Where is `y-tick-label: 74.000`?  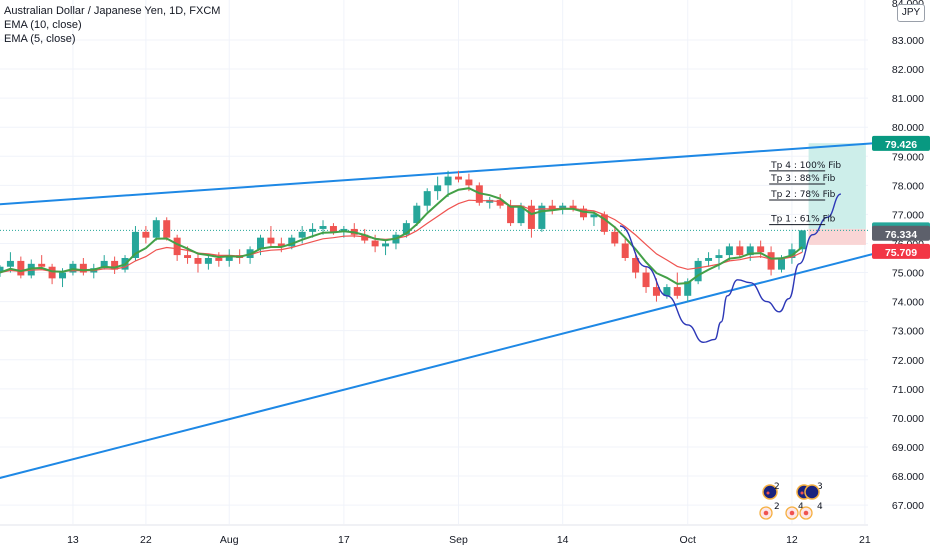
y-tick-label: 74.000 is located at coordinates (908, 303).